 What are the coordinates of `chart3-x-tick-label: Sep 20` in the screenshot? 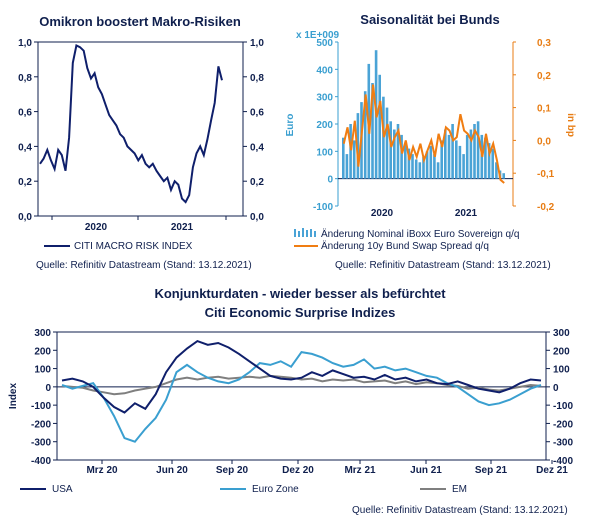 It's located at (232, 470).